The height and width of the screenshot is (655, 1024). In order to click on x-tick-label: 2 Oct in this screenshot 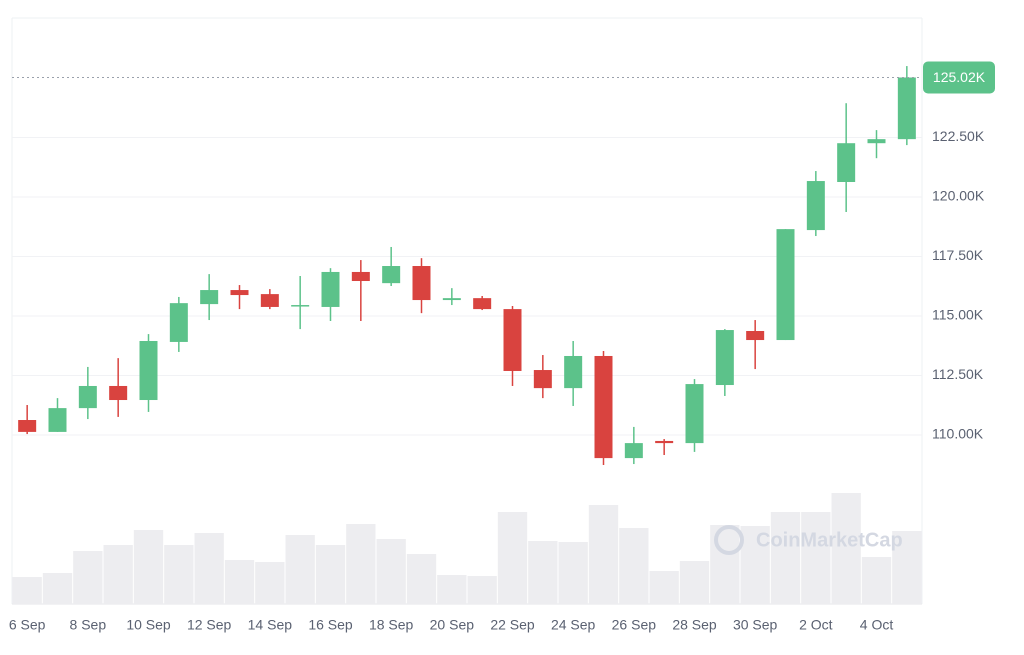, I will do `click(816, 625)`.